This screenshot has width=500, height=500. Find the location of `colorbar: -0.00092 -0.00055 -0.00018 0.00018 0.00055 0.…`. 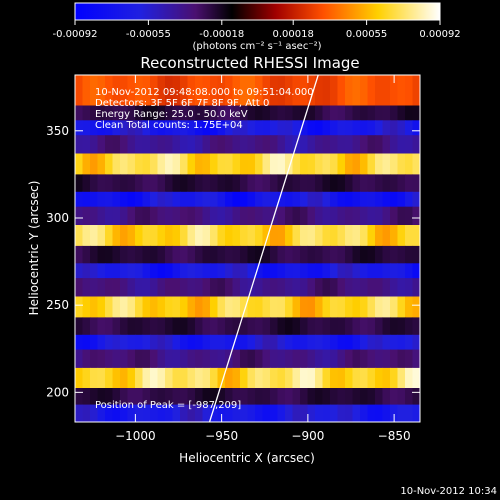

colorbar: -0.00092 -0.00055 -0.00018 0.00018 0.00055 0.… is located at coordinates (257, 27).